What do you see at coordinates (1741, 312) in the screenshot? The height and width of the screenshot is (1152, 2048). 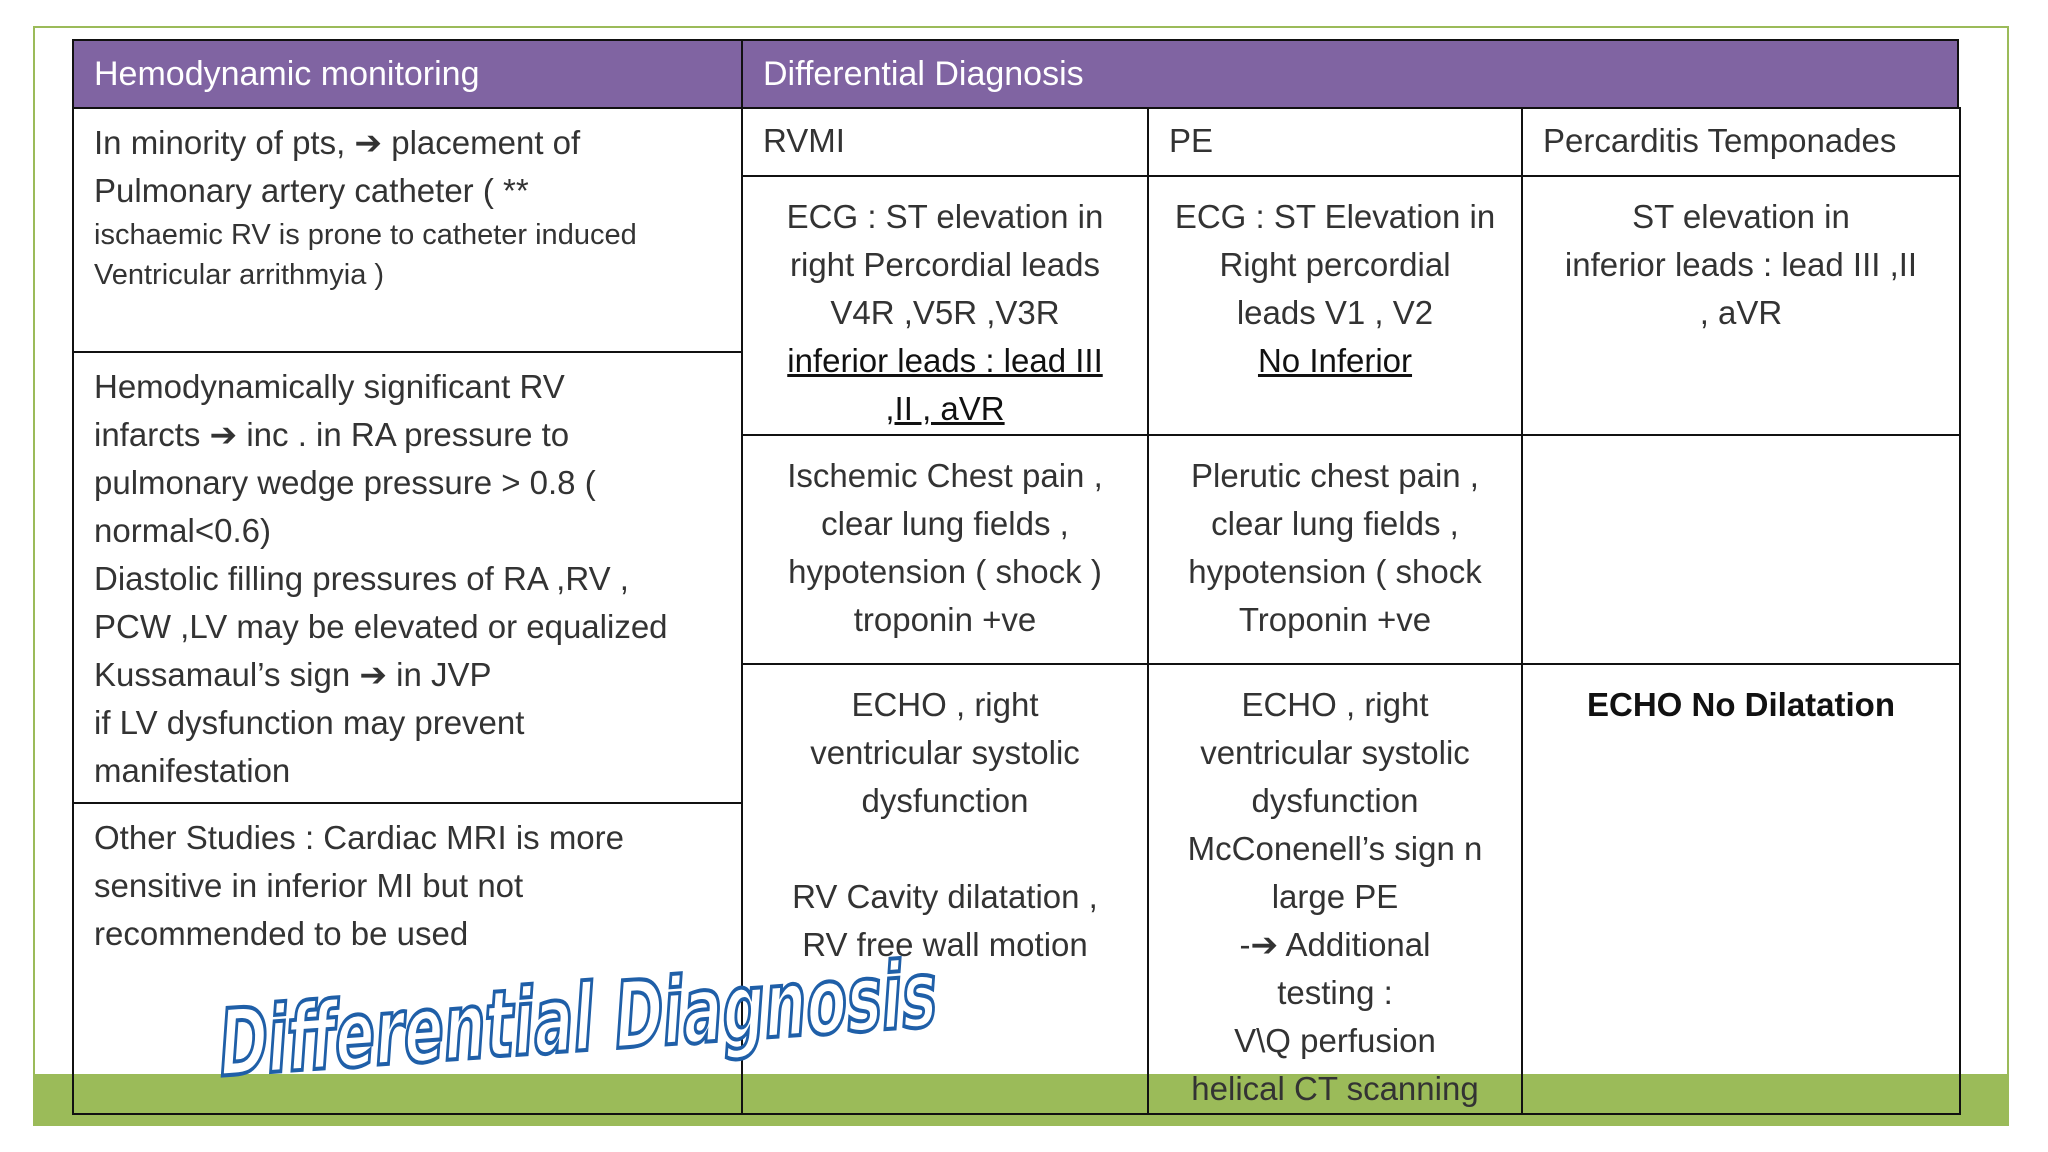 I see `text-line: , aVR` at bounding box center [1741, 312].